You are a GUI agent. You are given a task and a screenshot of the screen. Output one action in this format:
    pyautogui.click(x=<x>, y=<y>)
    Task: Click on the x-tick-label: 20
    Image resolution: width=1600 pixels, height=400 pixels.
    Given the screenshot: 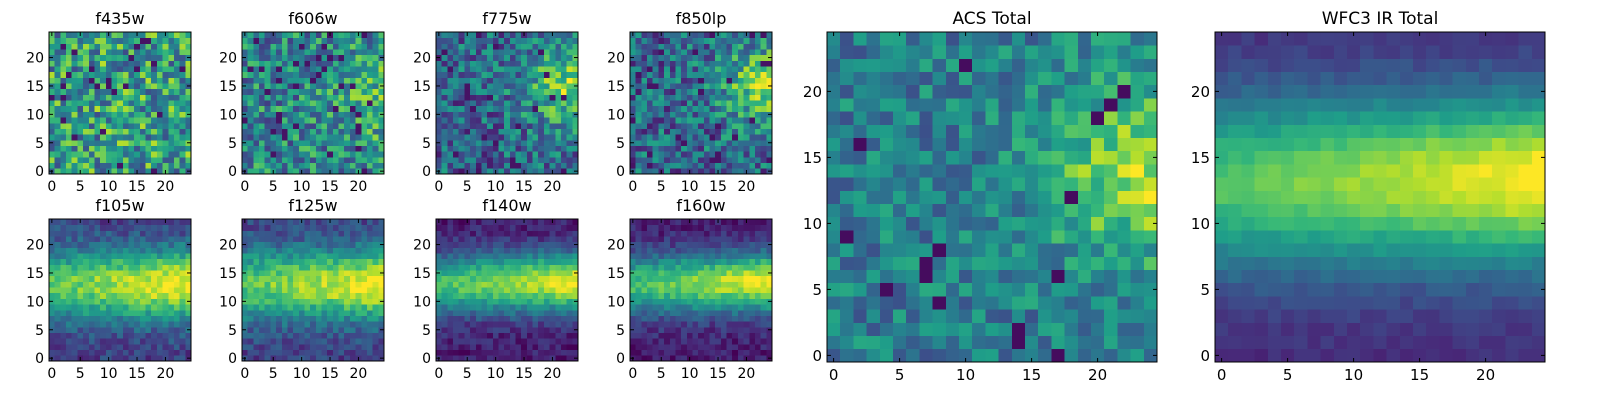 What is the action you would take?
    pyautogui.click(x=166, y=374)
    